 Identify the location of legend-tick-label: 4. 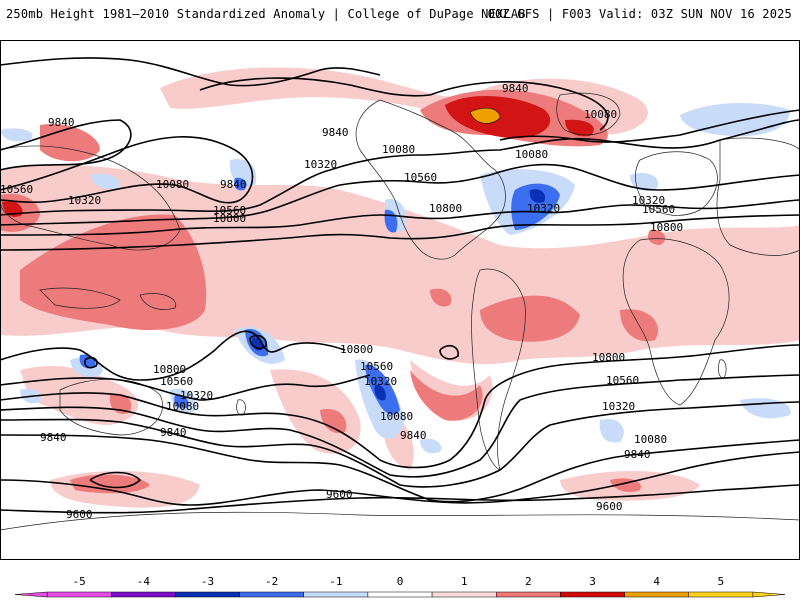
(656, 581).